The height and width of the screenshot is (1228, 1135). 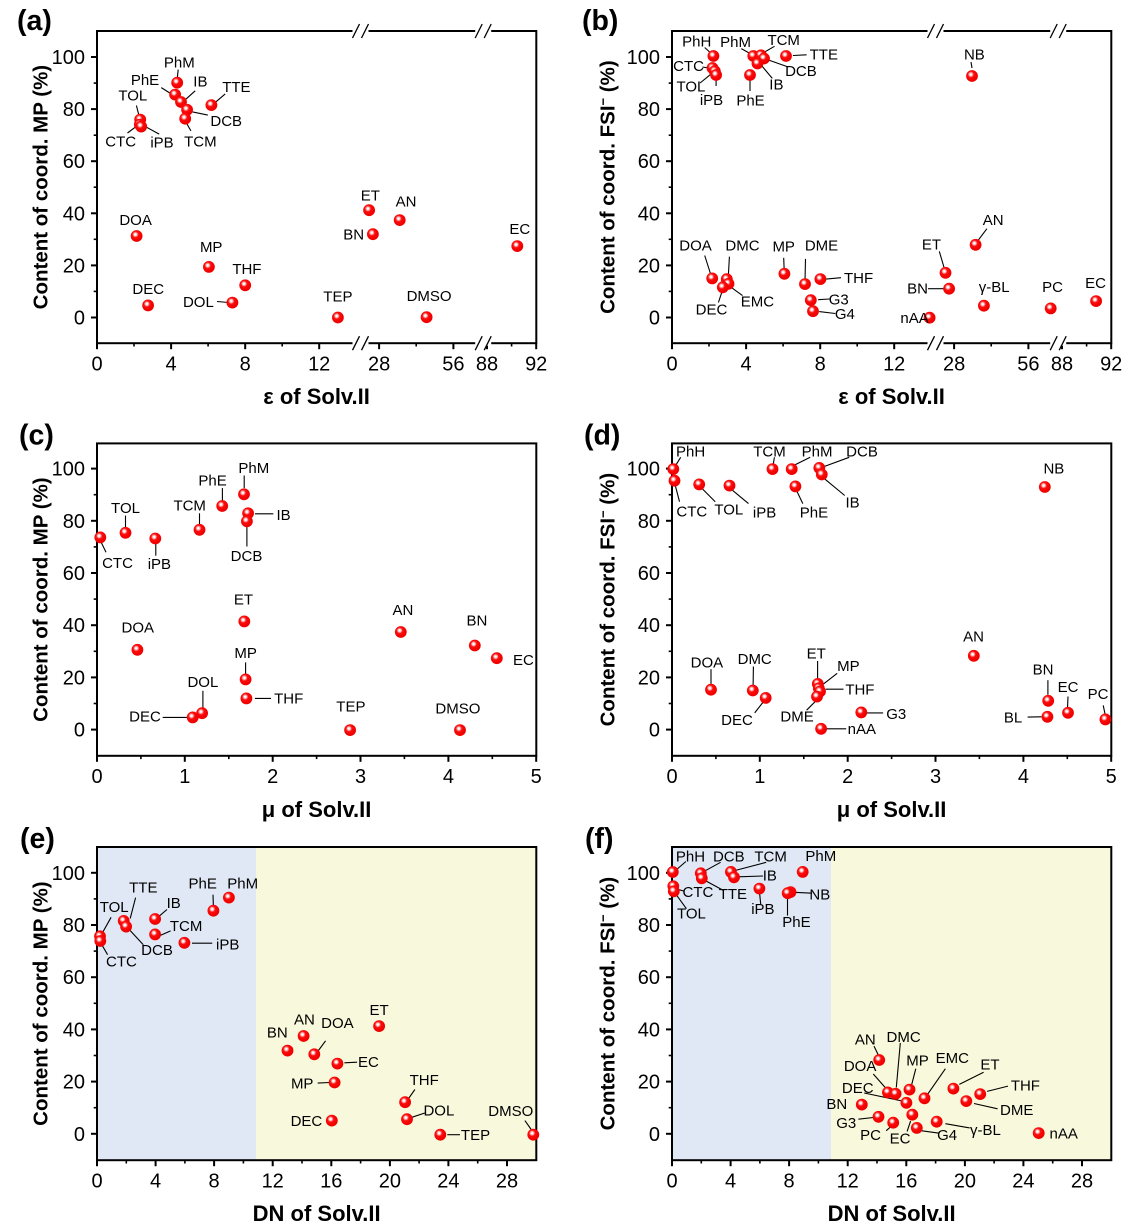 I want to click on svg-text: BN, so click(x=476, y=621).